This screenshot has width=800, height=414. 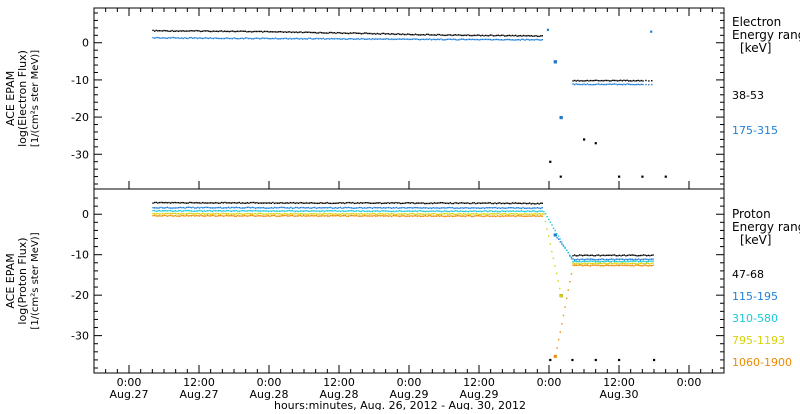 What do you see at coordinates (555, 235) in the screenshot?
I see `data-point-marker` at bounding box center [555, 235].